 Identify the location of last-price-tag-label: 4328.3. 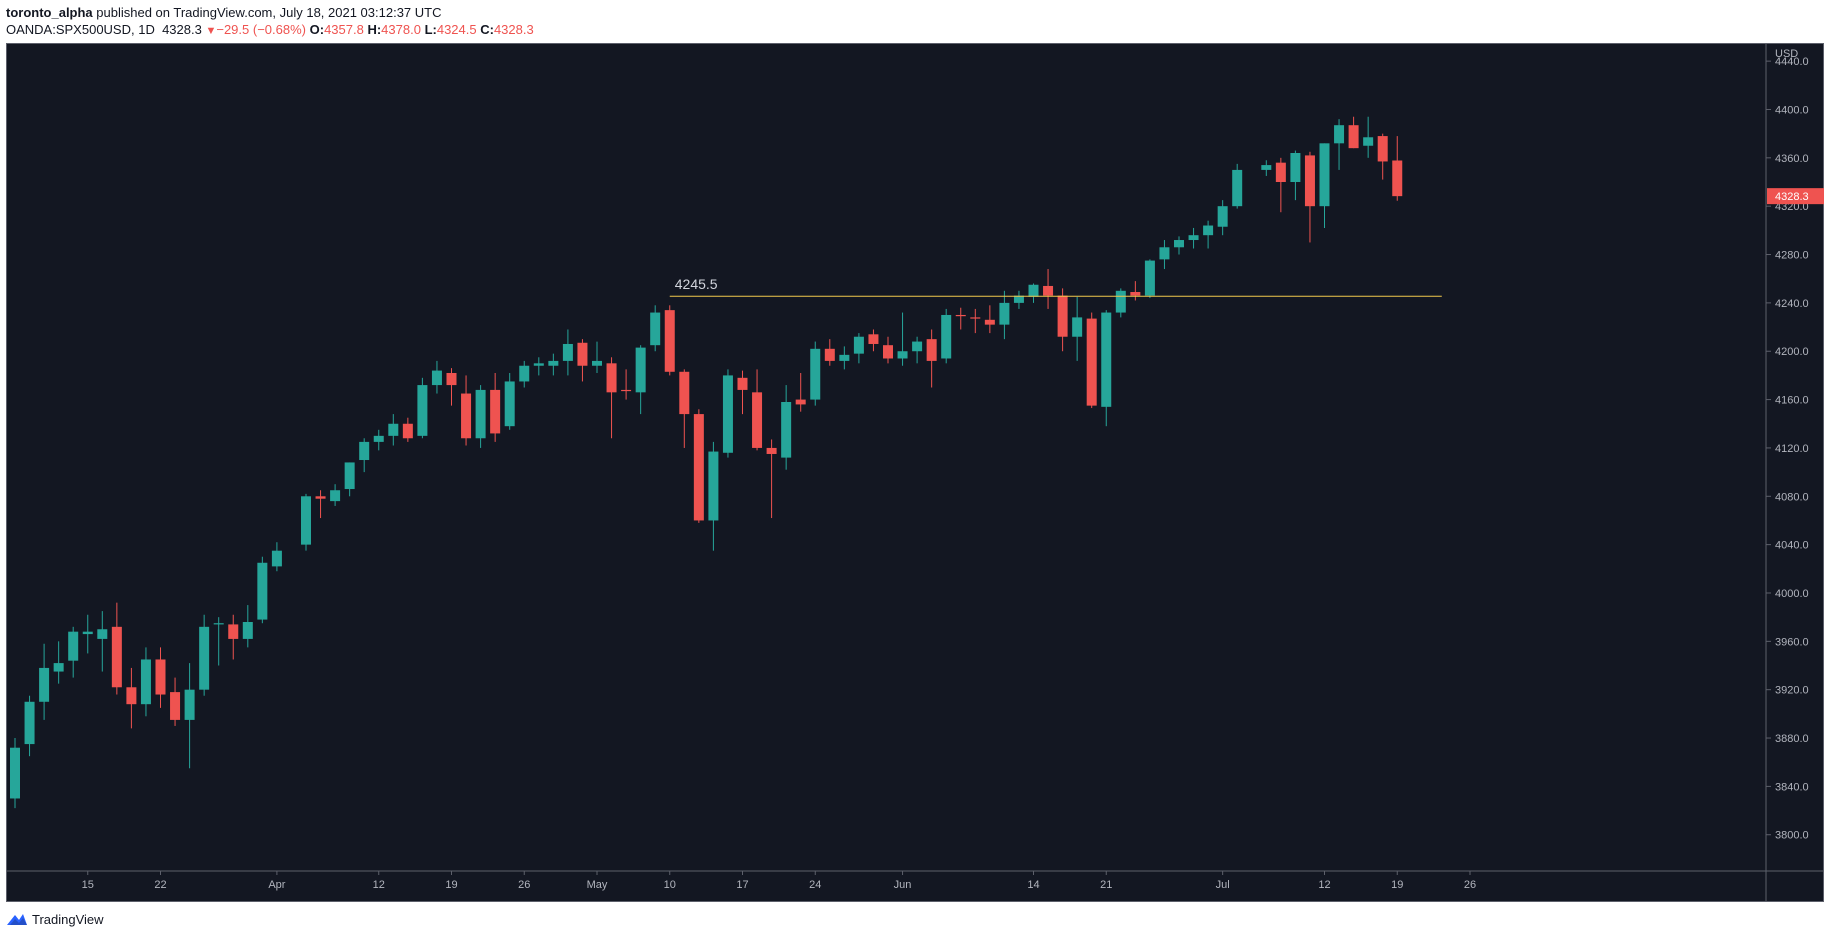
(1792, 197).